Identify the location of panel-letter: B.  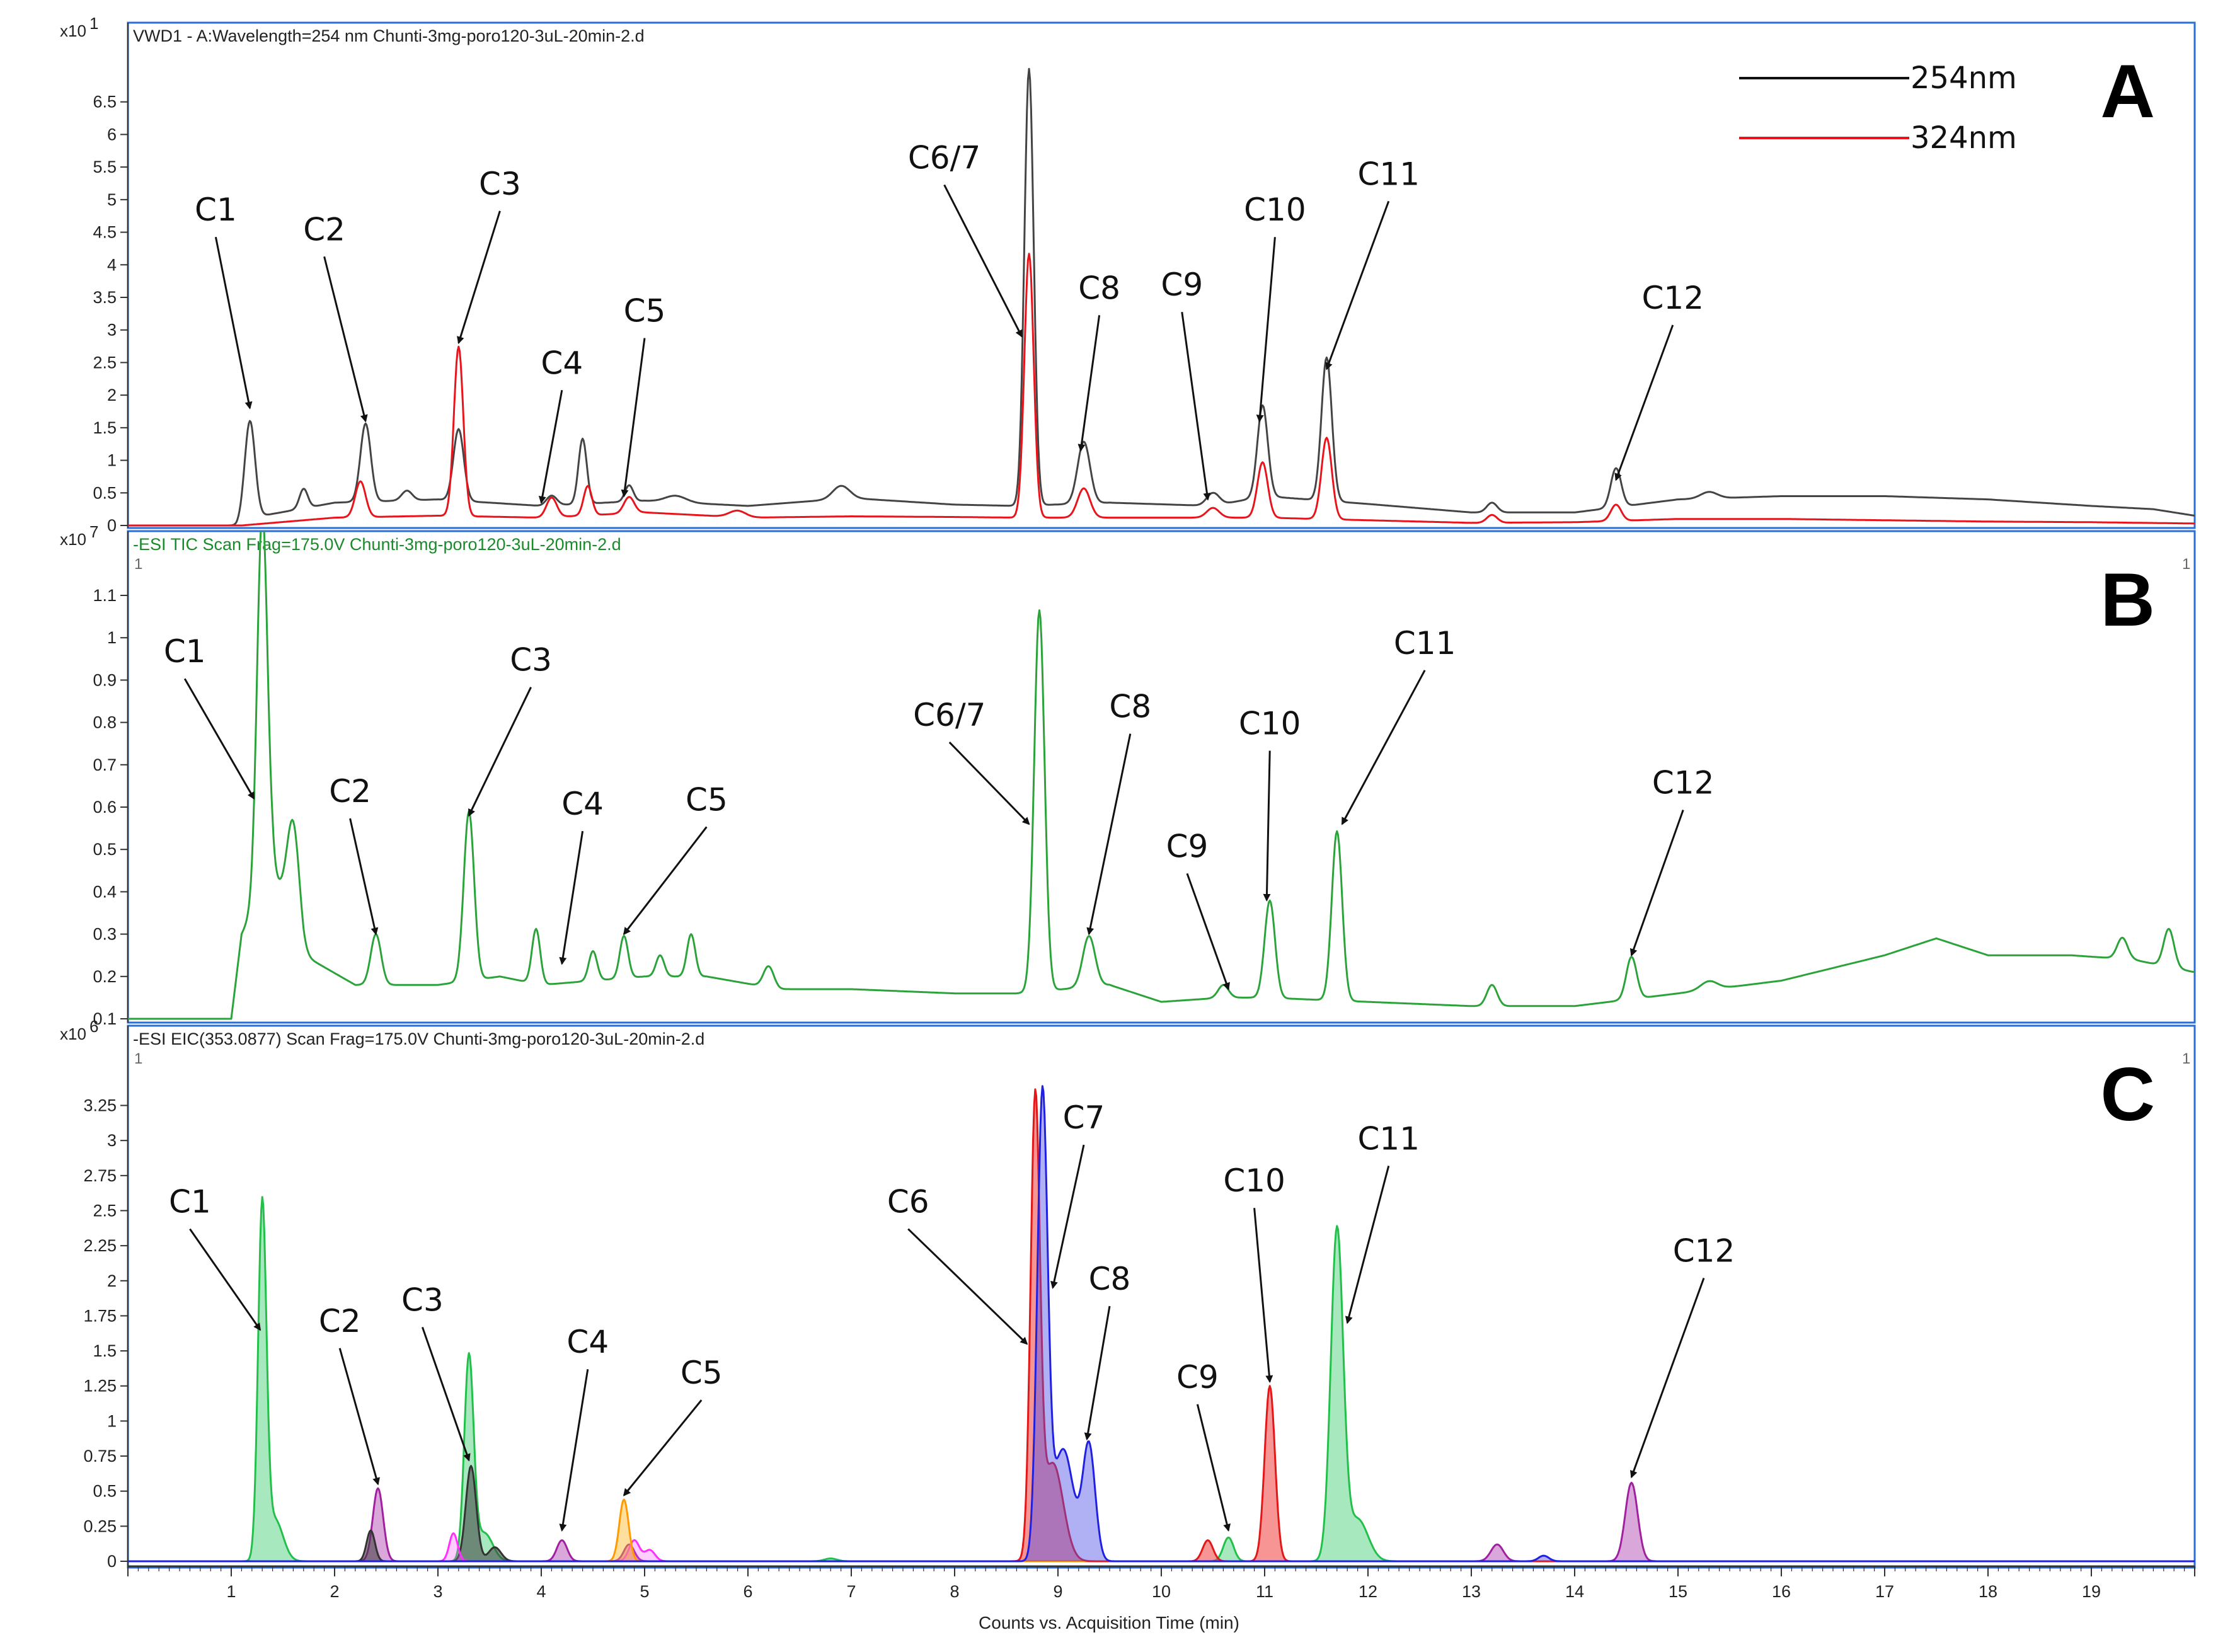
(2127, 600).